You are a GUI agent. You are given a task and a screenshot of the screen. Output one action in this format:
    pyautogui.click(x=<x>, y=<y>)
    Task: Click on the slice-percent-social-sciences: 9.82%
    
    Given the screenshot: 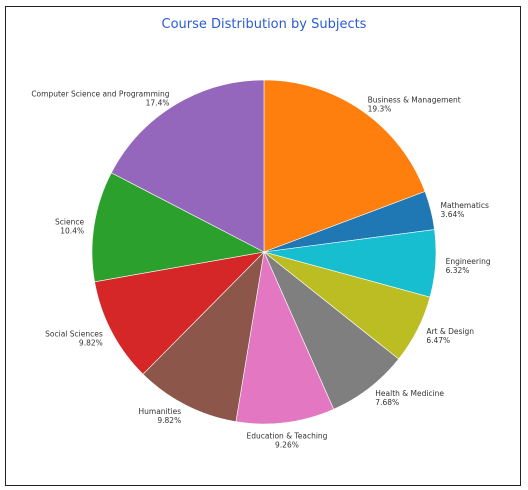 What is the action you would take?
    pyautogui.click(x=91, y=342)
    